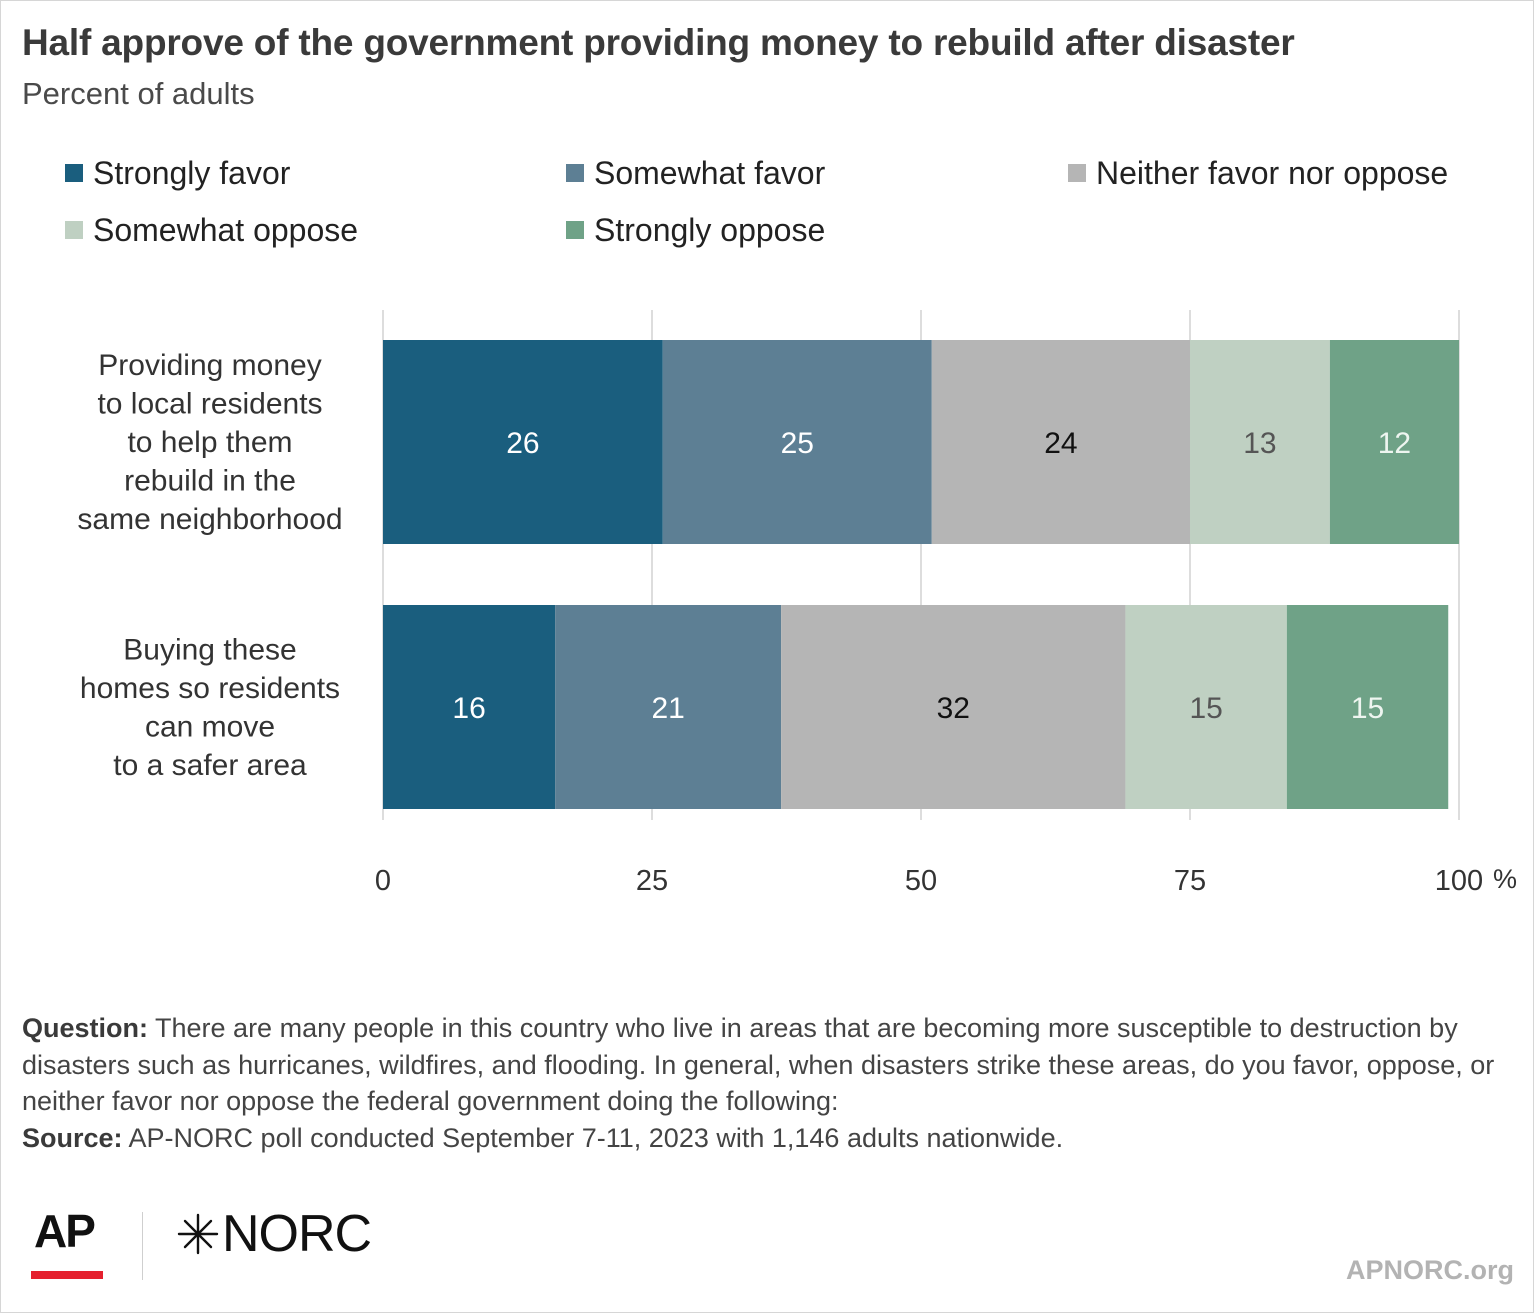 The height and width of the screenshot is (1315, 1536). Describe the element at coordinates (210, 688) in the screenshot. I see `category-label: homes so residents` at that location.